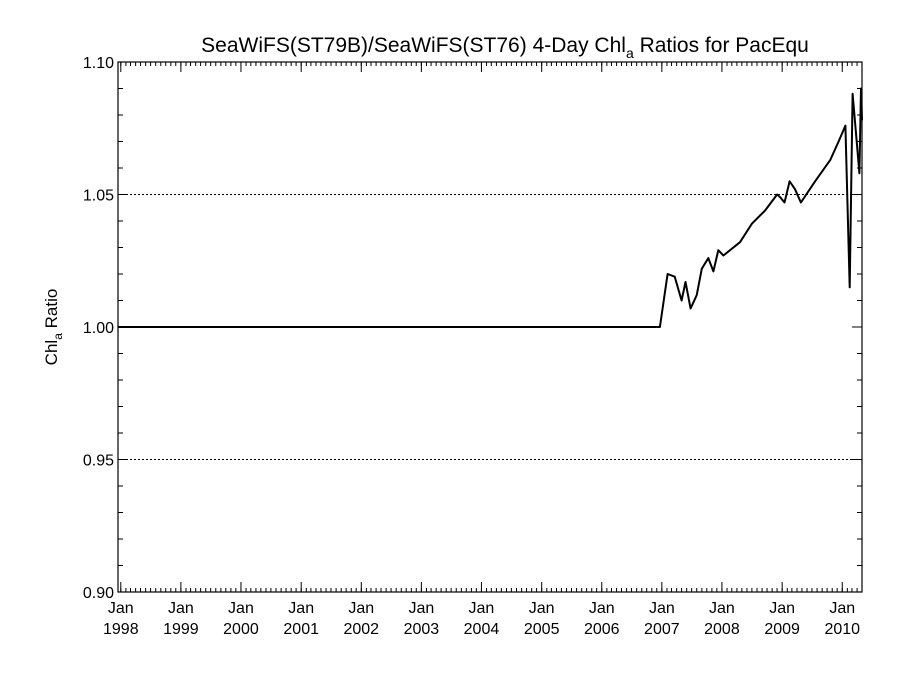 The width and height of the screenshot is (900, 675). What do you see at coordinates (98, 461) in the screenshot?
I see `y-tick-label: 0.95` at bounding box center [98, 461].